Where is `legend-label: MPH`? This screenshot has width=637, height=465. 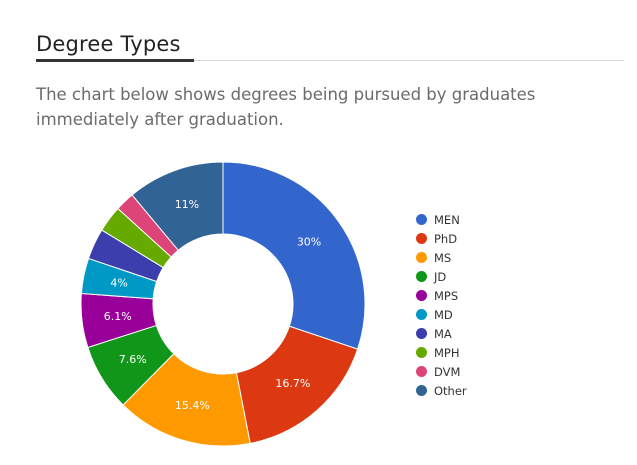
legend-label: MPH is located at coordinates (447, 352).